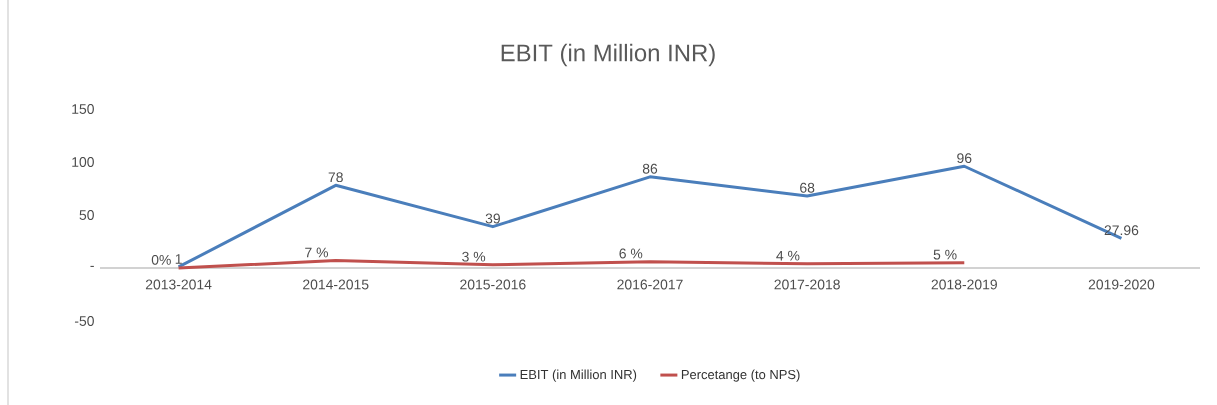  I want to click on data-label: 6 %, so click(631, 253).